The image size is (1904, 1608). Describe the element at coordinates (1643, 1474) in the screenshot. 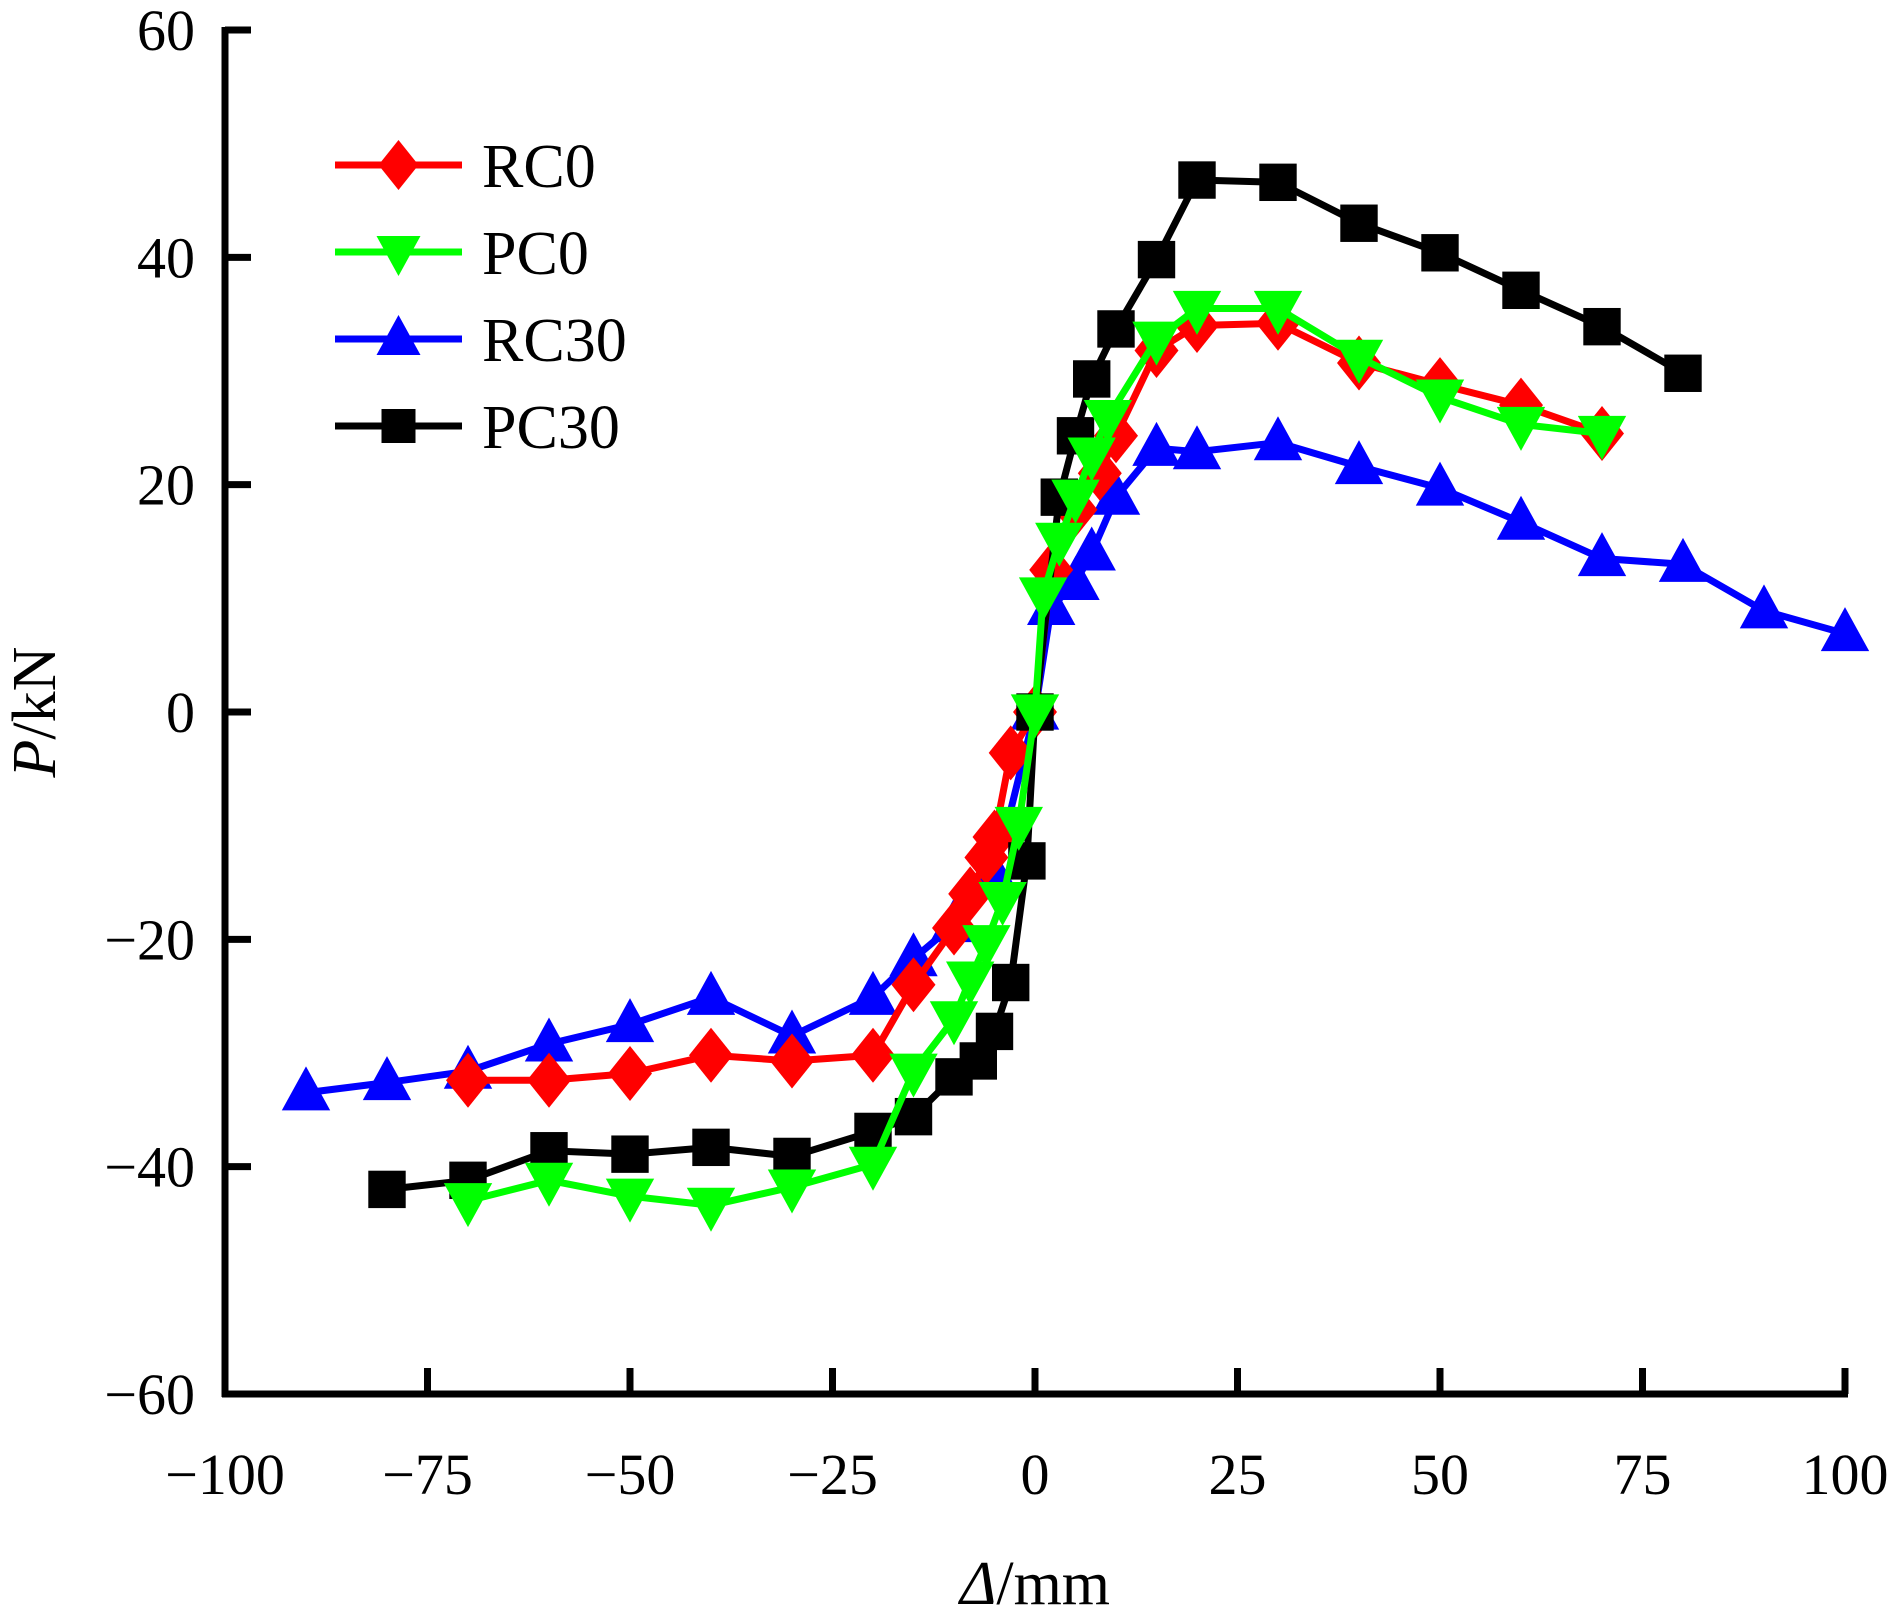

I see `x-tick-label: 75` at that location.